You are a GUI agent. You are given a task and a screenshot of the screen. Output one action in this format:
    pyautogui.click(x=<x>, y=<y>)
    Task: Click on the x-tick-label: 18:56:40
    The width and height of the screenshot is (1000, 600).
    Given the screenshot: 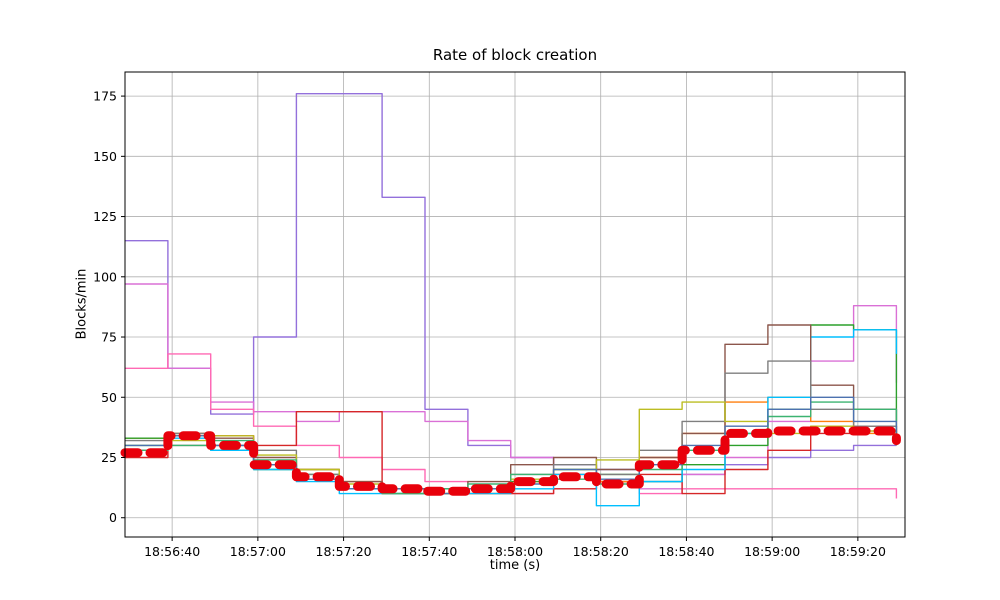 What is the action you would take?
    pyautogui.click(x=172, y=551)
    